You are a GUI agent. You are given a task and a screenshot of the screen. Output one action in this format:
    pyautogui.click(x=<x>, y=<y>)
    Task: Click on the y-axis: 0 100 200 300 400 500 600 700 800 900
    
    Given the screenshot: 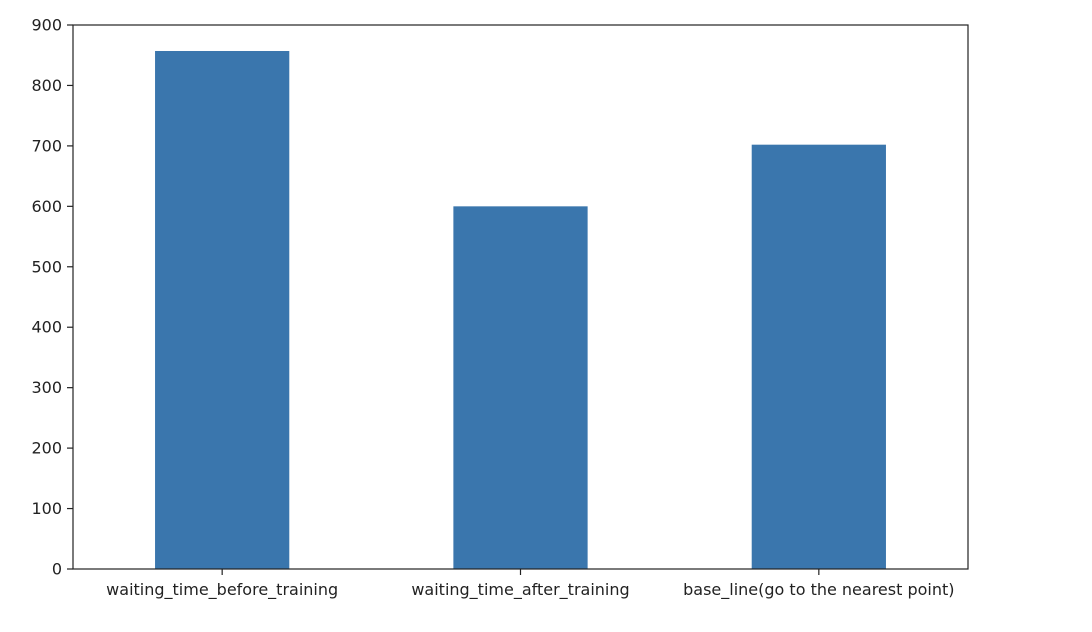 What is the action you would take?
    pyautogui.click(x=52, y=297)
    